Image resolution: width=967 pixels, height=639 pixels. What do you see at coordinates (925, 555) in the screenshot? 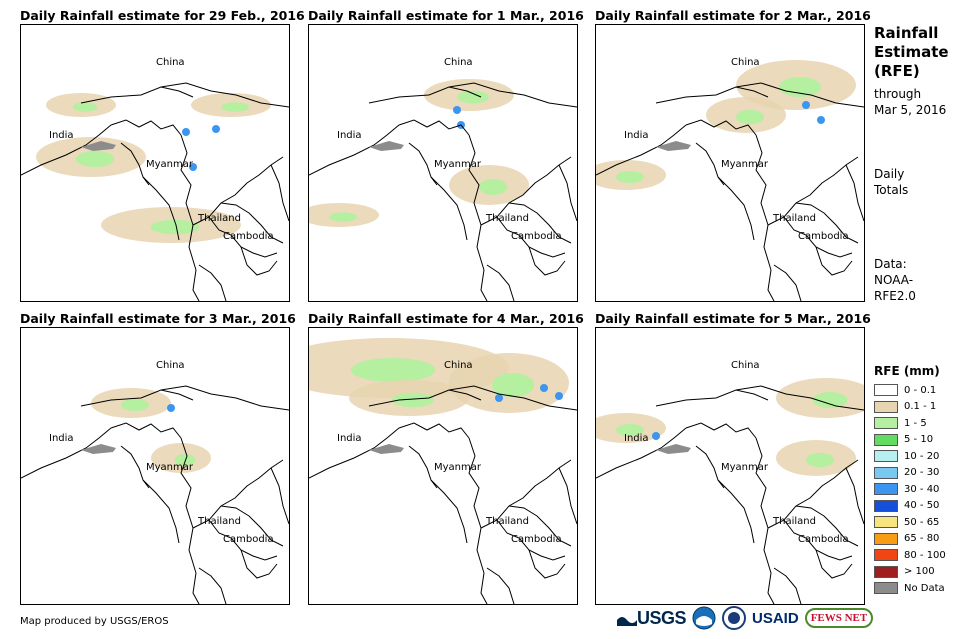
I see `legend-label: 80 - 100` at bounding box center [925, 555].